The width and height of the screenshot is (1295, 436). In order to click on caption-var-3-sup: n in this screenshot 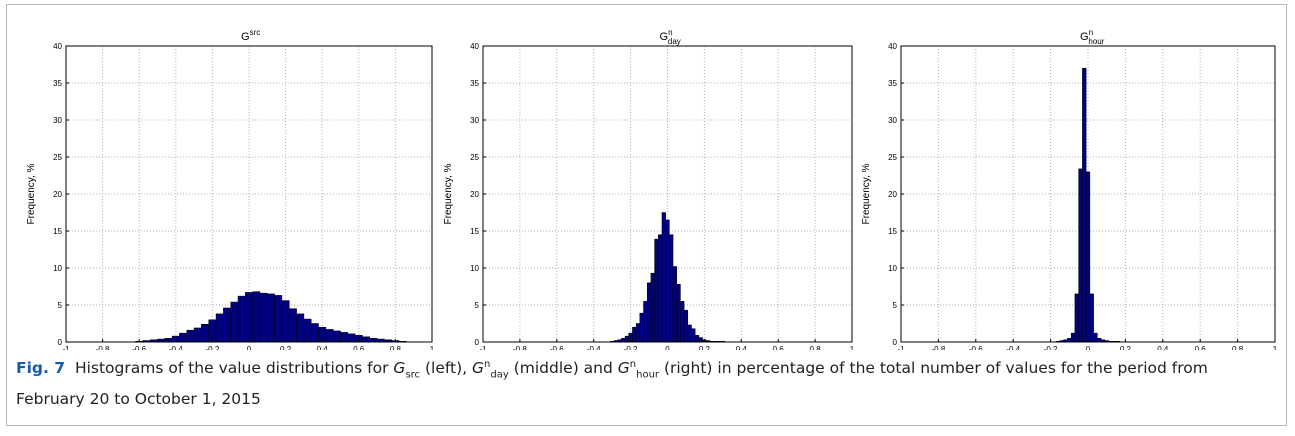, I will do `click(633, 364)`.